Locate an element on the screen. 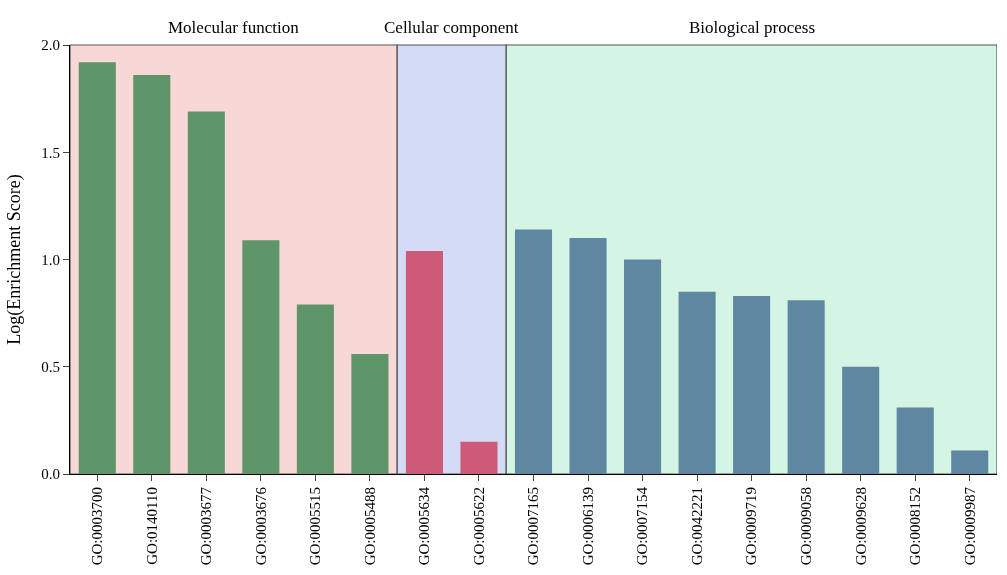 This screenshot has width=1007, height=575. x-tick-label: GO:0003700 is located at coordinates (97, 526).